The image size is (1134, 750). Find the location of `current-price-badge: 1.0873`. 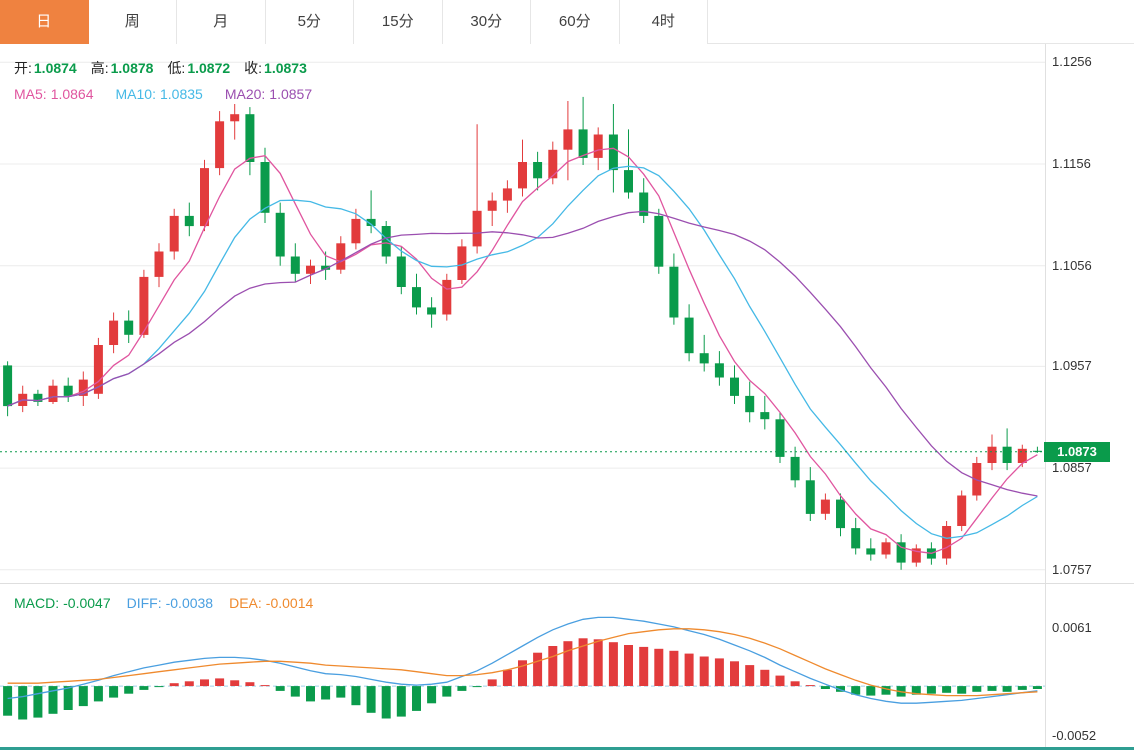

current-price-badge: 1.0873 is located at coordinates (1077, 451).